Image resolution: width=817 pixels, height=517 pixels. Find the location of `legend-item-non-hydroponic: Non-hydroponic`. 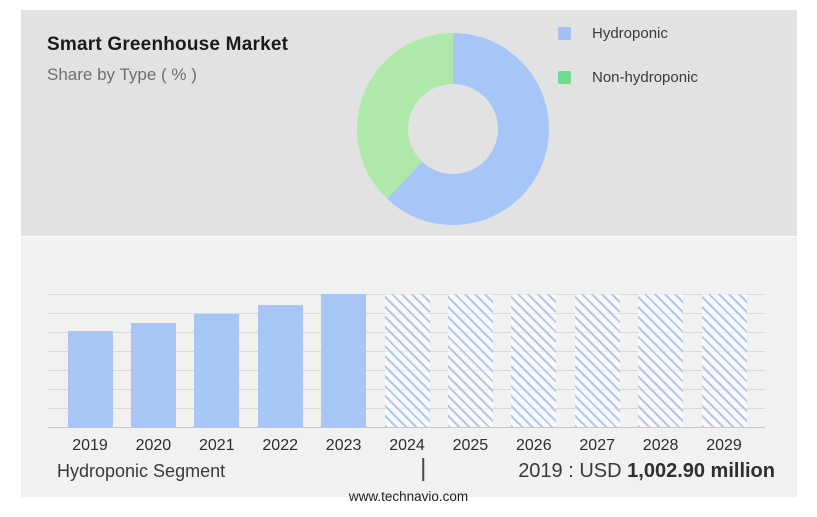

legend-item-non-hydroponic: Non-hydroponic is located at coordinates (628, 77).